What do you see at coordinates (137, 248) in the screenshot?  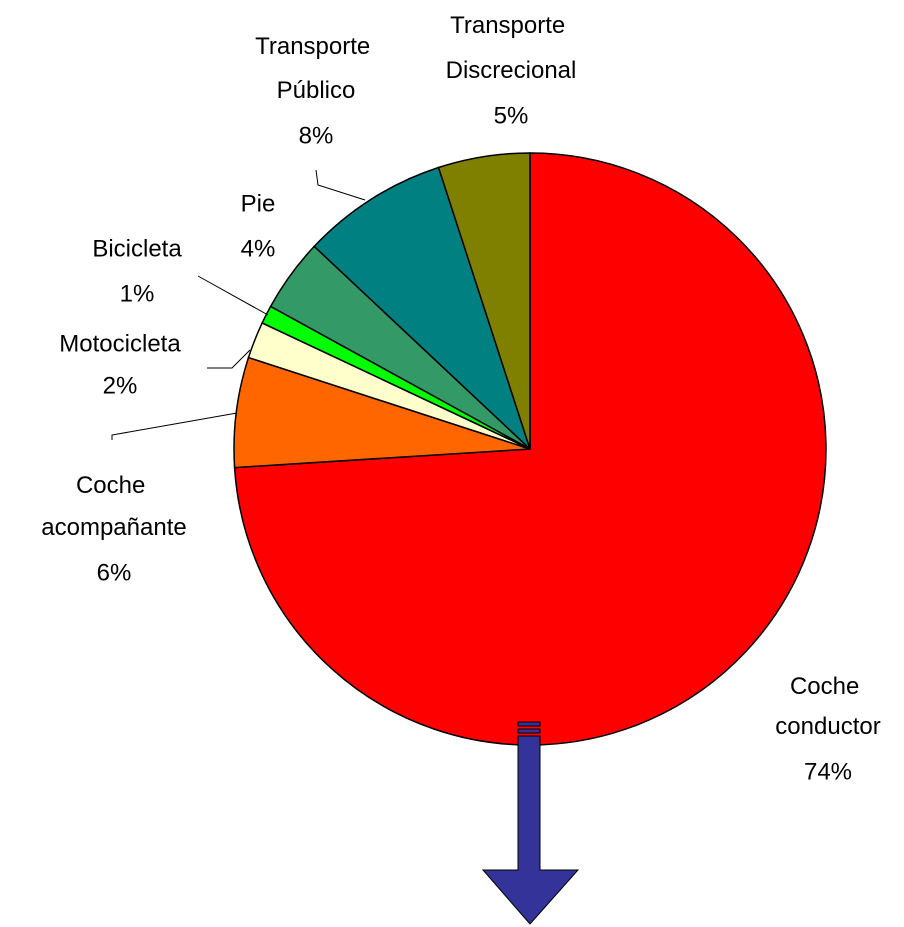 I see `slice-label: Bicicleta` at bounding box center [137, 248].